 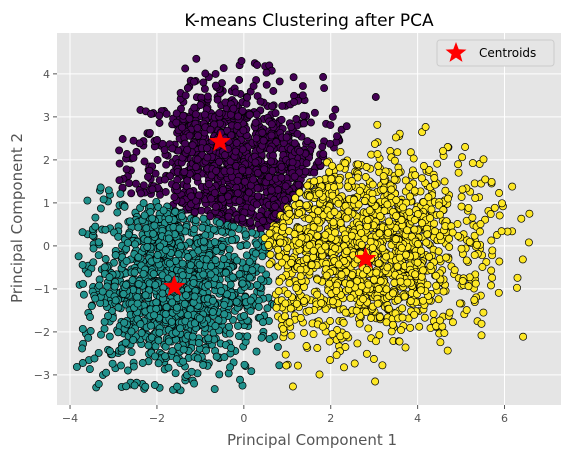 I want to click on y-tick-label: 2, so click(x=46, y=160).